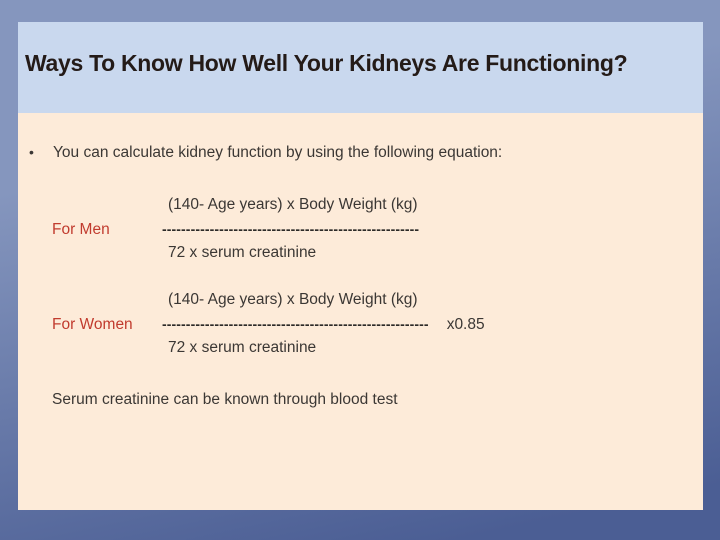 The image size is (720, 540). Describe the element at coordinates (242, 252) in the screenshot. I see `formula-men-denominator: 72 x serum creatinine` at that location.